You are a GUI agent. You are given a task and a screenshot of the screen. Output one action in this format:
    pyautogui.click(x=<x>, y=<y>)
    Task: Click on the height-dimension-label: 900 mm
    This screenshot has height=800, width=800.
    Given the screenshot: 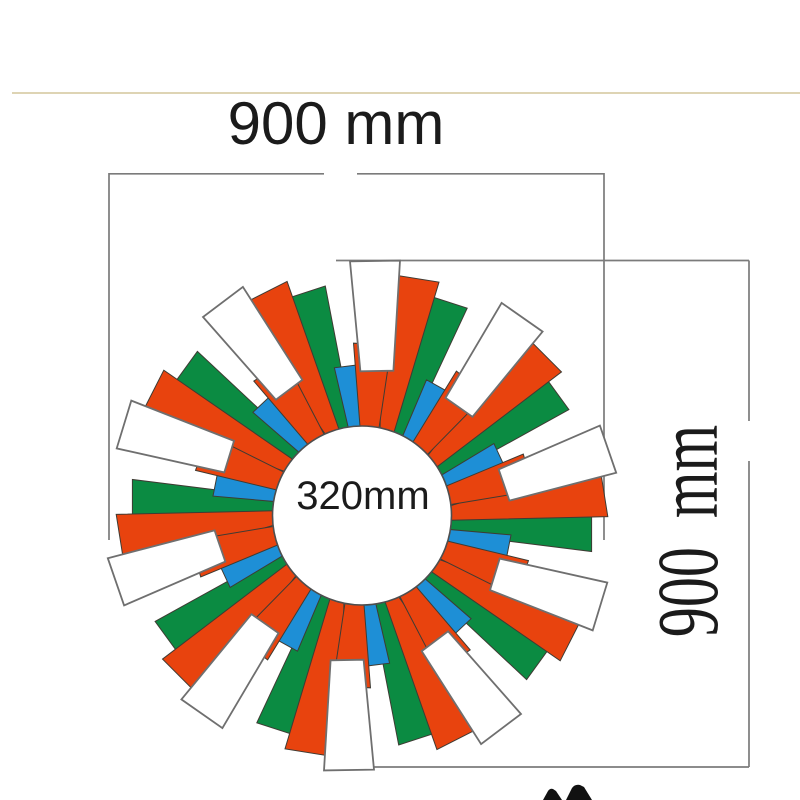 What is the action you would take?
    pyautogui.click(x=688, y=531)
    